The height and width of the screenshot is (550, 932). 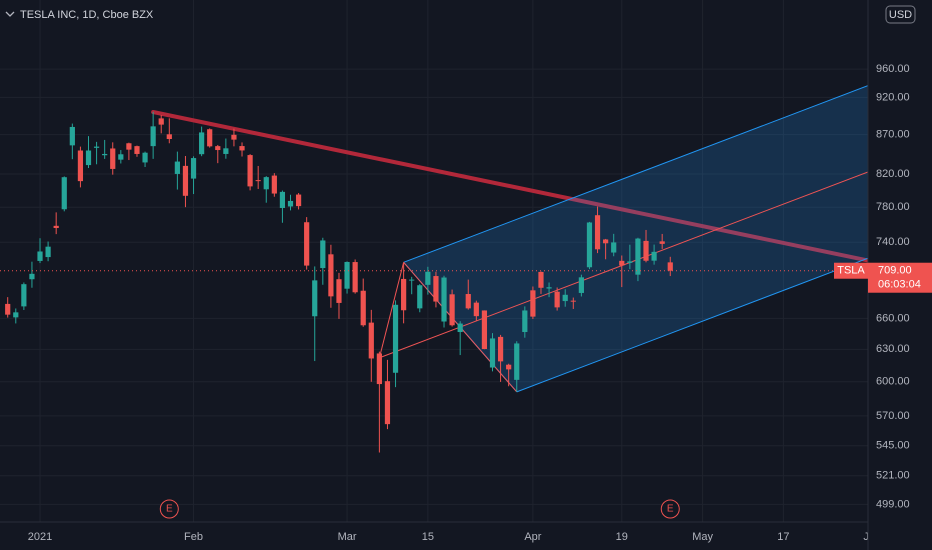 I want to click on y-tick-label: 740.00, so click(x=893, y=242).